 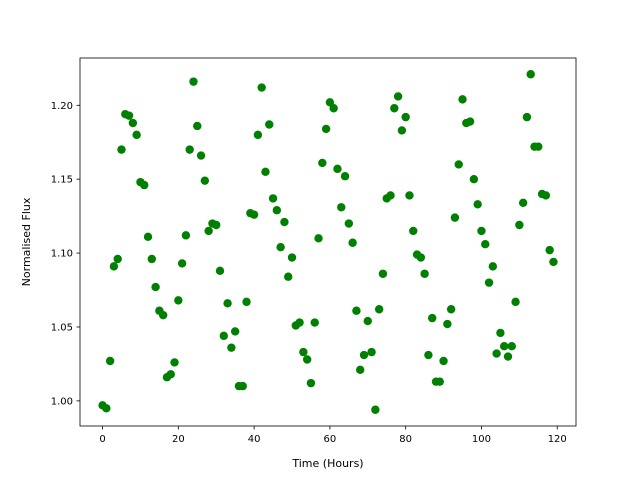 I want to click on y-tick-label: 1.05, so click(x=62, y=327).